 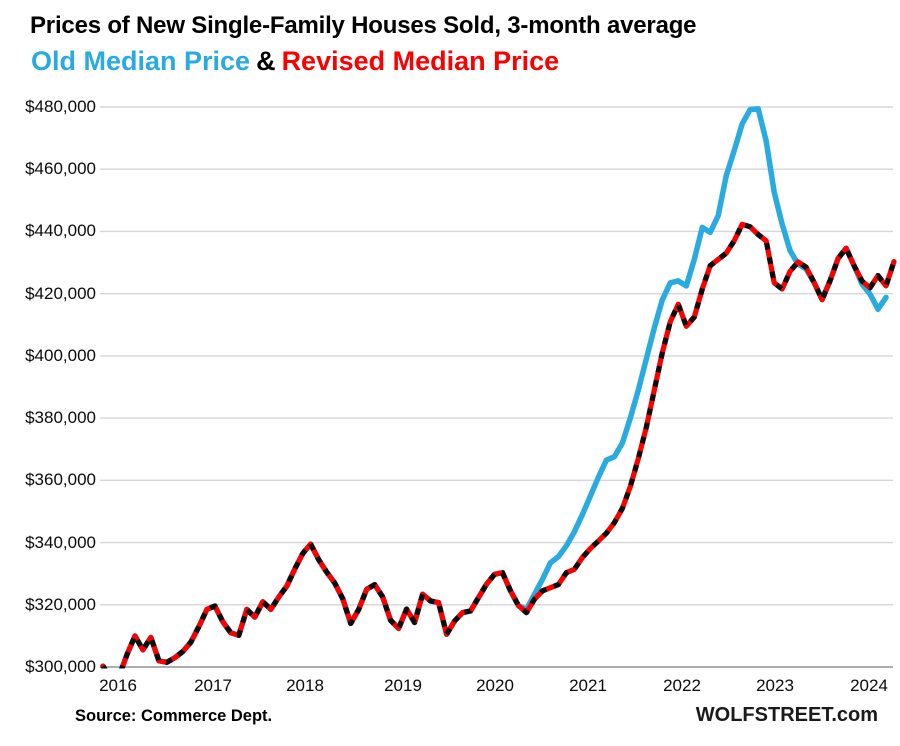 I want to click on chart-legend: Old Median Price & Revised Median Price, so click(x=295, y=61).